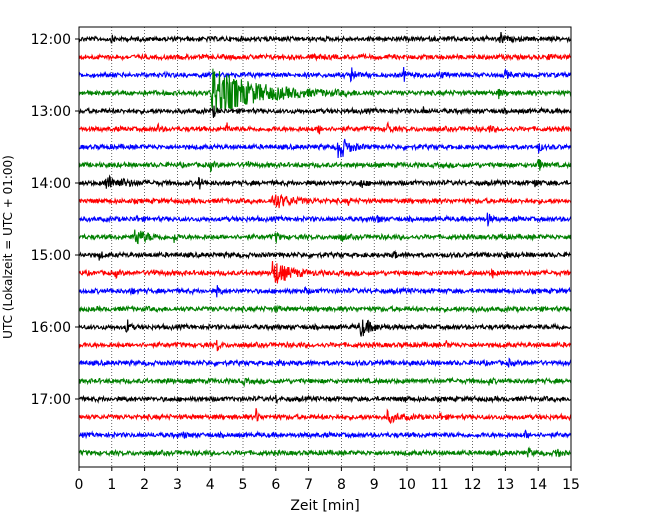 The height and width of the screenshot is (520, 650). What do you see at coordinates (505, 485) in the screenshot?
I see `x-tick-label: 13` at bounding box center [505, 485].